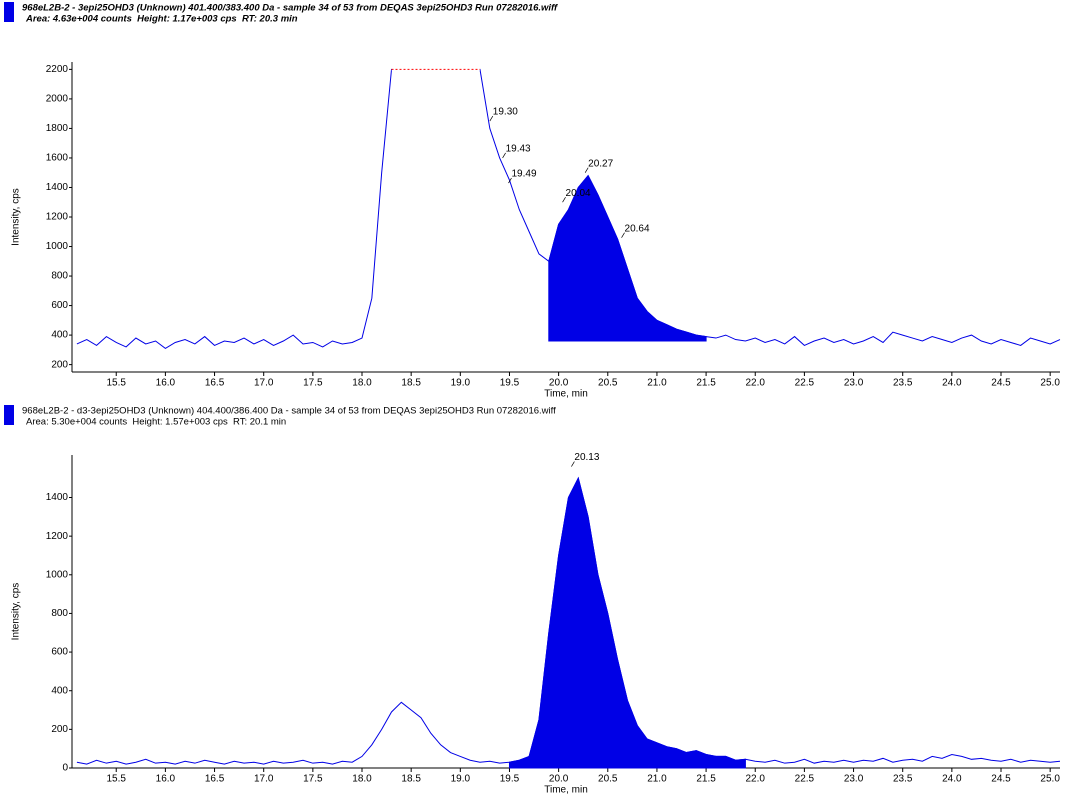 Image resolution: width=1067 pixels, height=796 pixels. I want to click on peak-label: 20.04, so click(578, 193).